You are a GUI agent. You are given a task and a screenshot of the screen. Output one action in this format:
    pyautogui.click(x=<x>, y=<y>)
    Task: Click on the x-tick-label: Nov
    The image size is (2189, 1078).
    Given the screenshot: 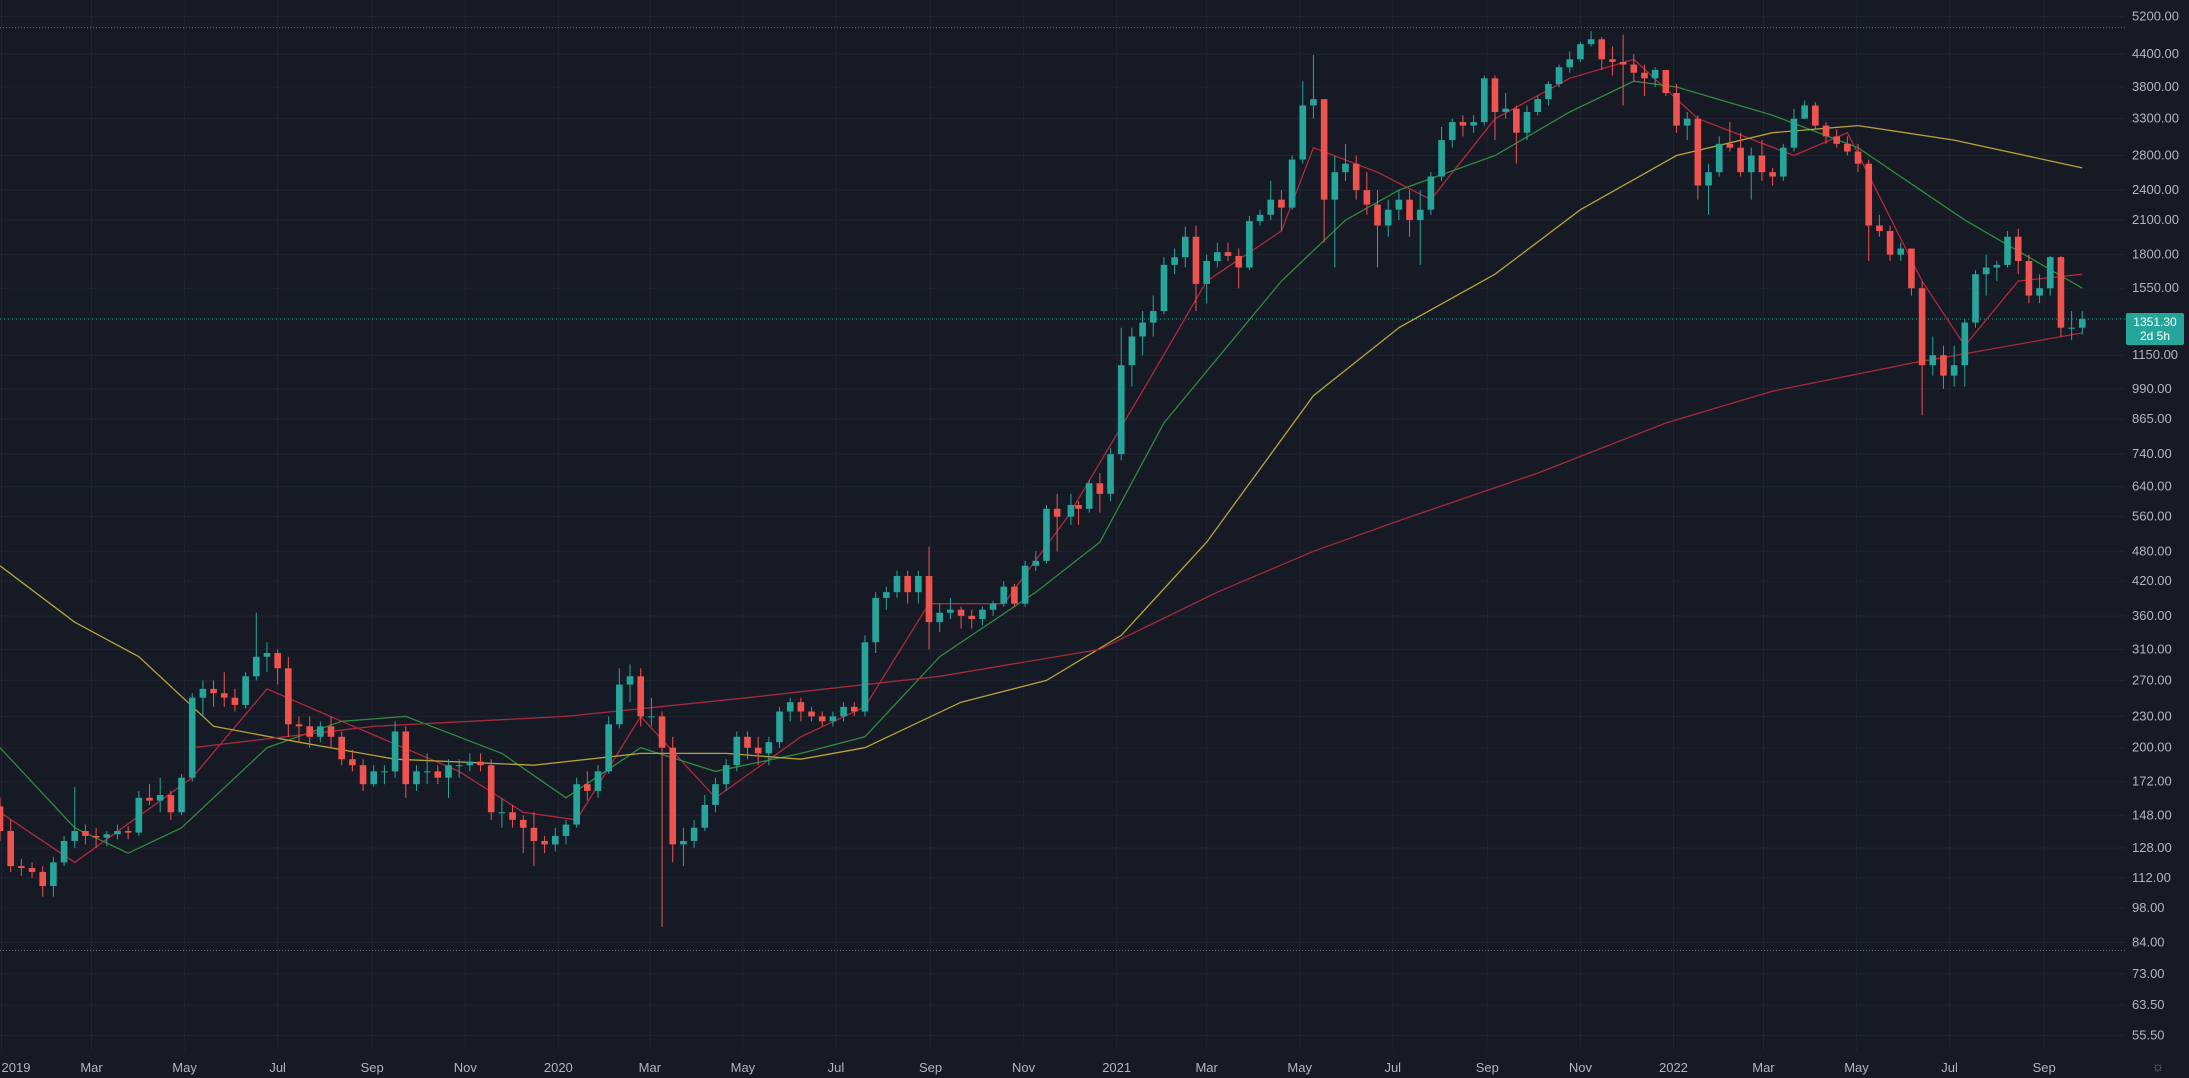 What is the action you would take?
    pyautogui.click(x=1581, y=1067)
    